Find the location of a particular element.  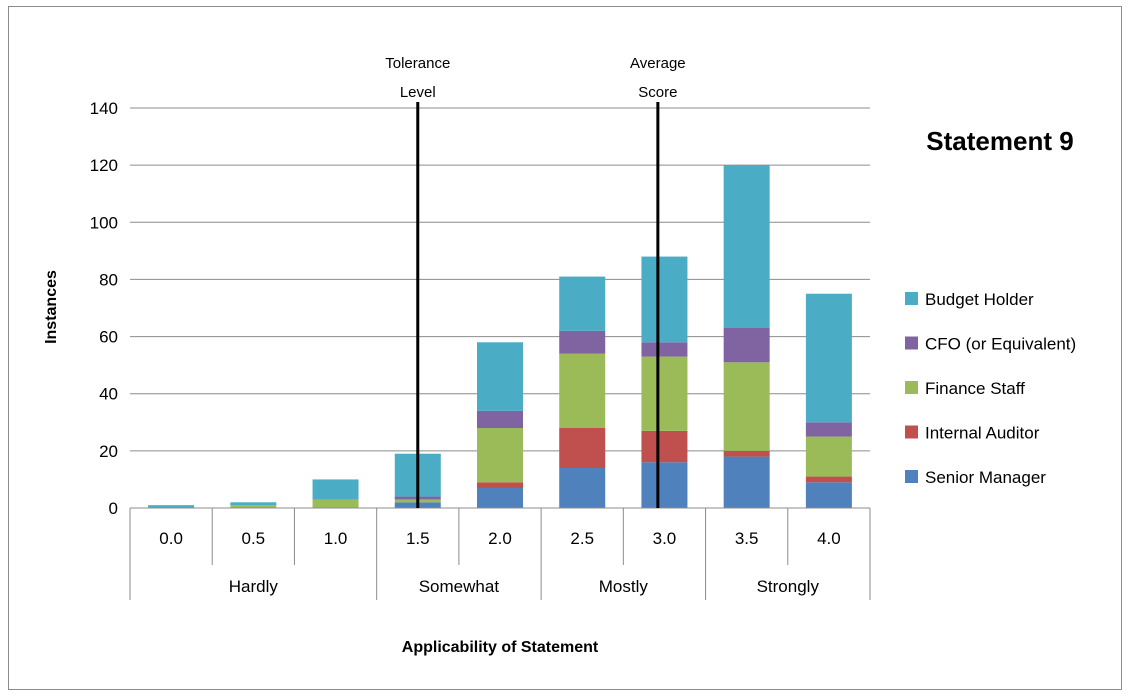

legend-label-finance-staff: Finance Staff is located at coordinates (975, 388).